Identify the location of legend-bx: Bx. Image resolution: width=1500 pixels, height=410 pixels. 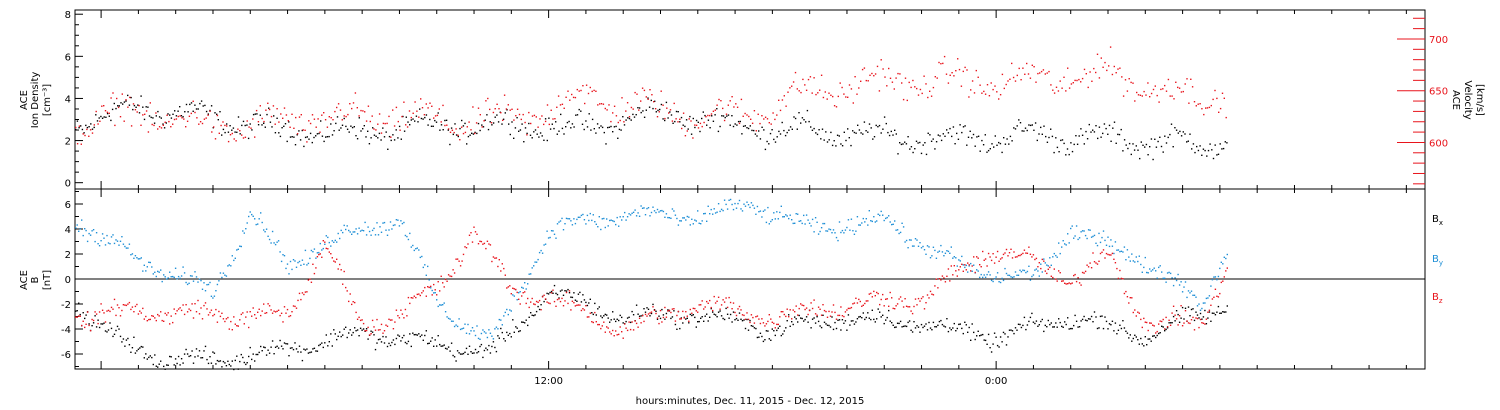
(1437, 220).